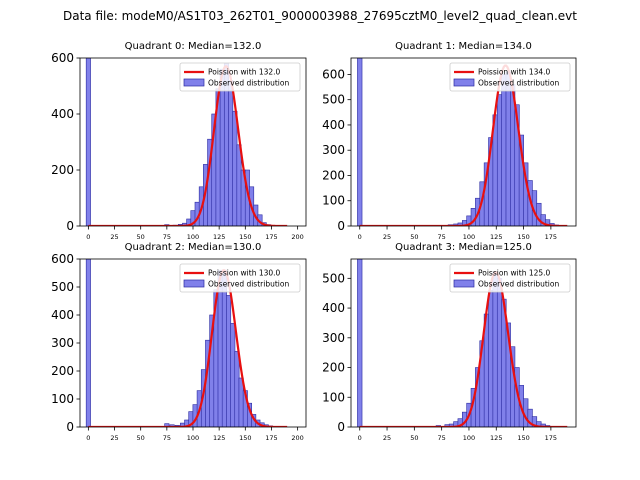 The width and height of the screenshot is (640, 480). I want to click on panel-title: Quadrant 2: Median=130.0, so click(193, 247).